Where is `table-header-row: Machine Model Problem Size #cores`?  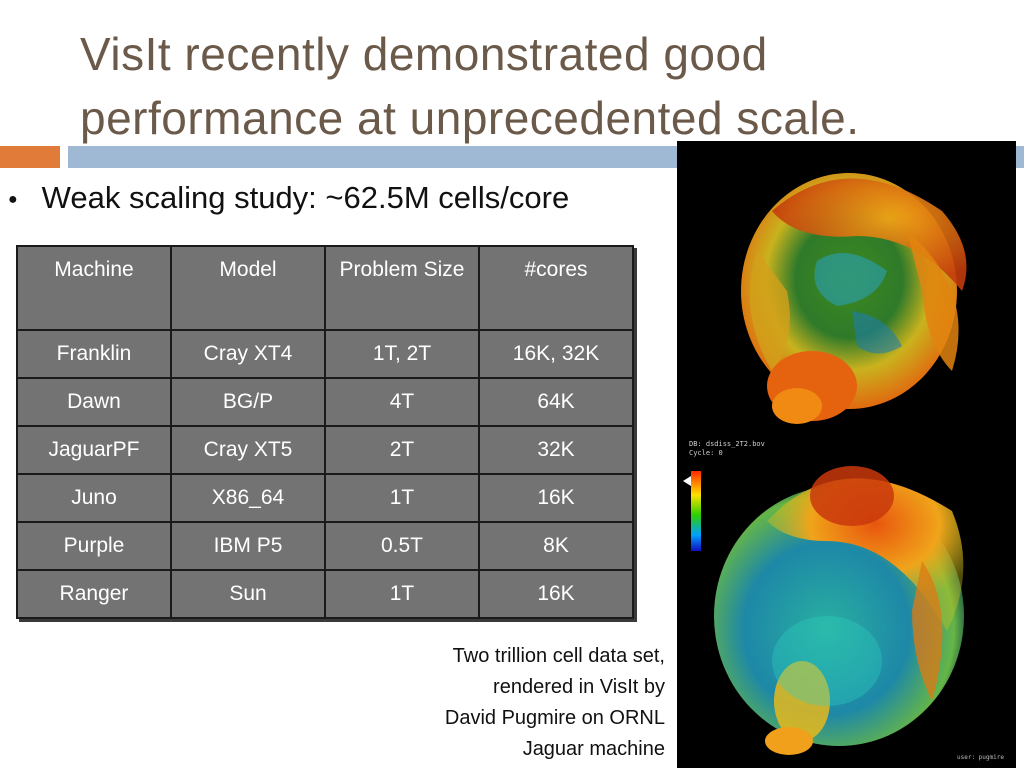
table-header-row: Machine Model Problem Size #cores is located at coordinates (325, 288).